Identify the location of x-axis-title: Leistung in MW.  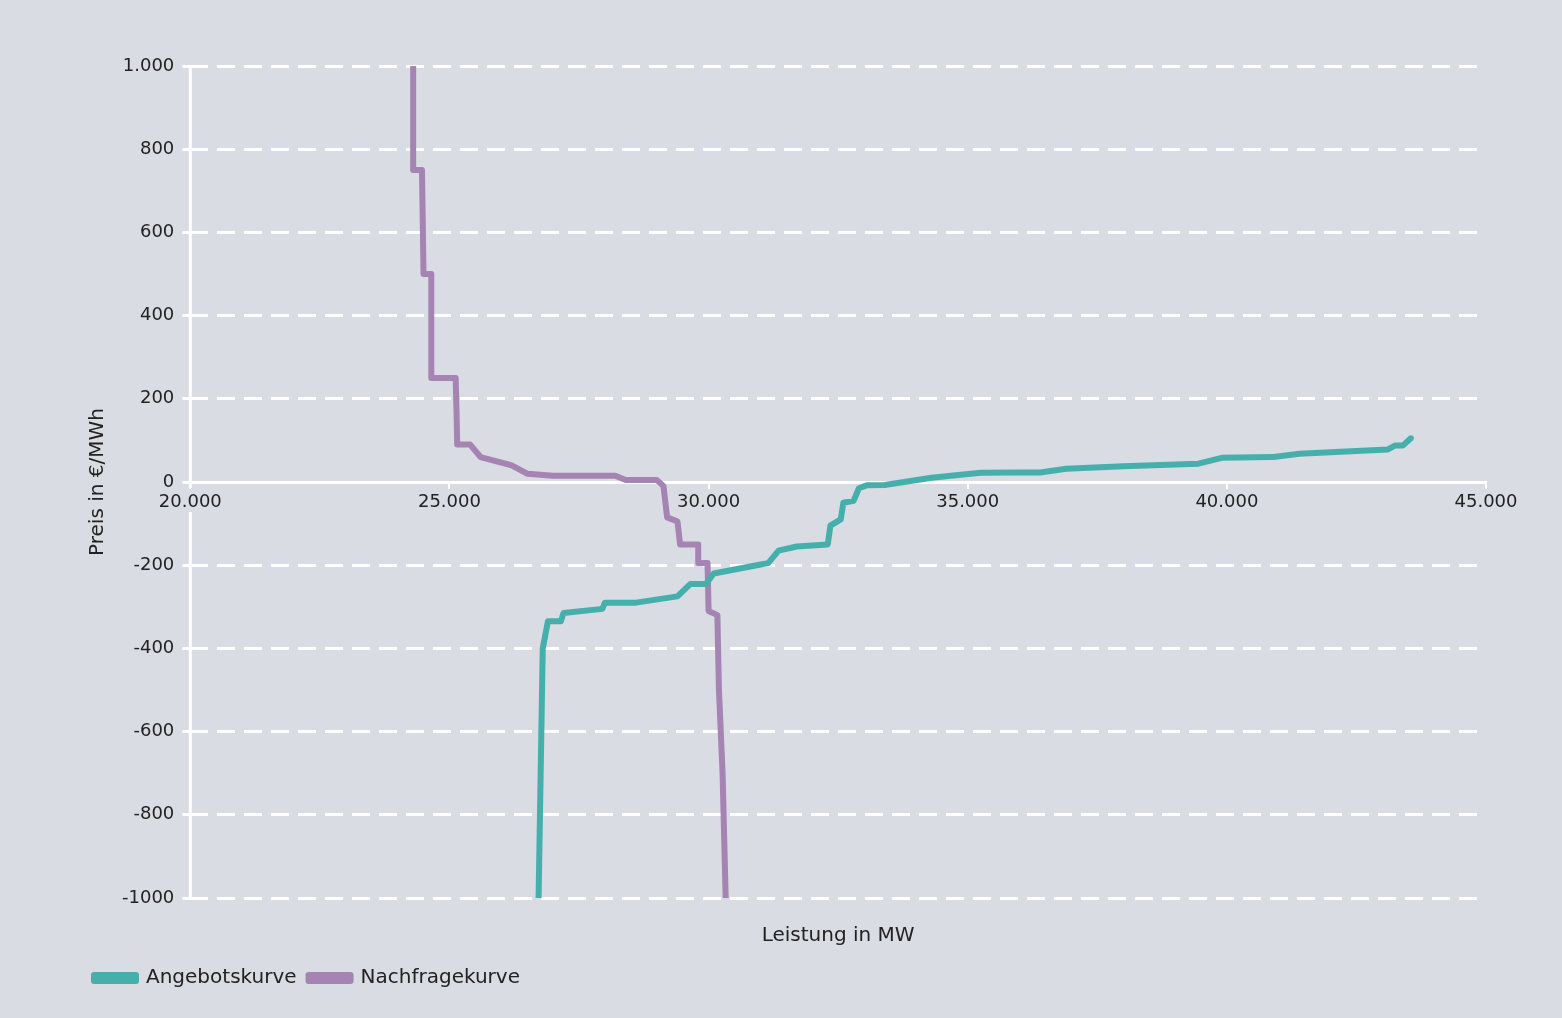
(838, 934).